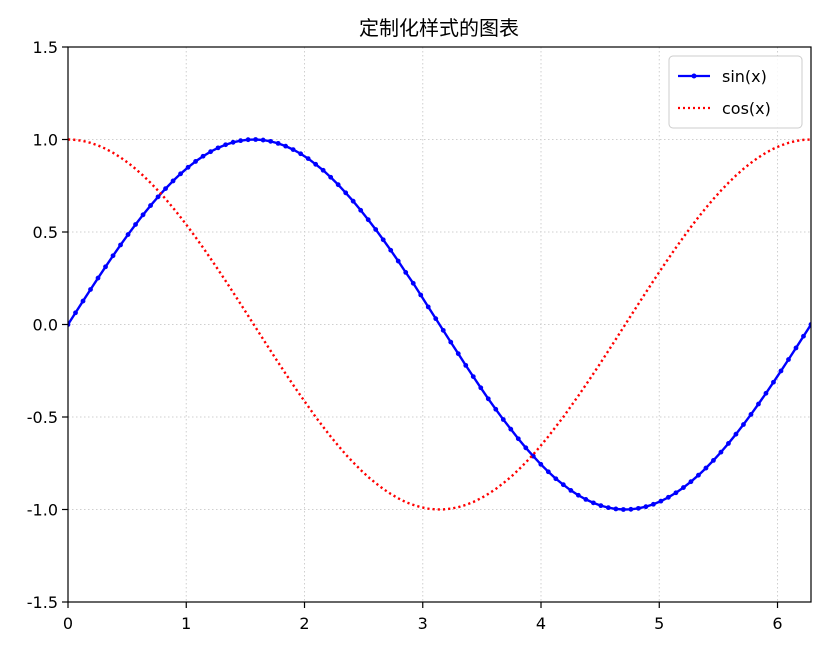 The image size is (827, 653). Describe the element at coordinates (423, 623) in the screenshot. I see `x-tick-label: 3` at that location.